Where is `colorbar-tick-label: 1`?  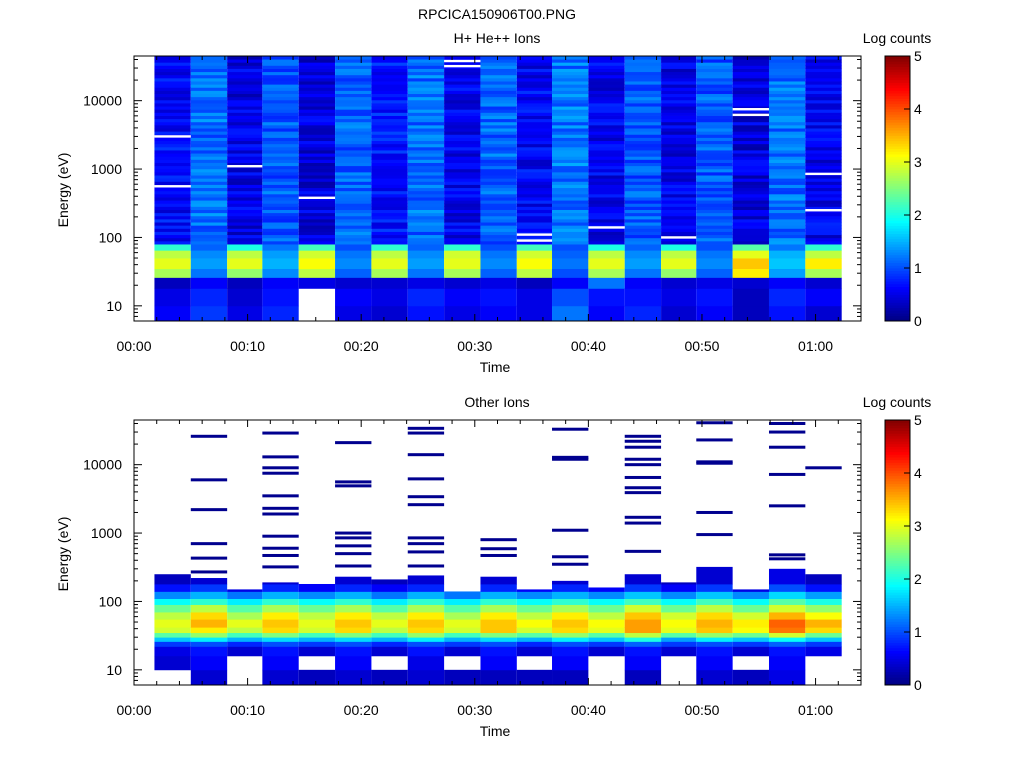
colorbar-tick-label: 1 is located at coordinates (918, 268).